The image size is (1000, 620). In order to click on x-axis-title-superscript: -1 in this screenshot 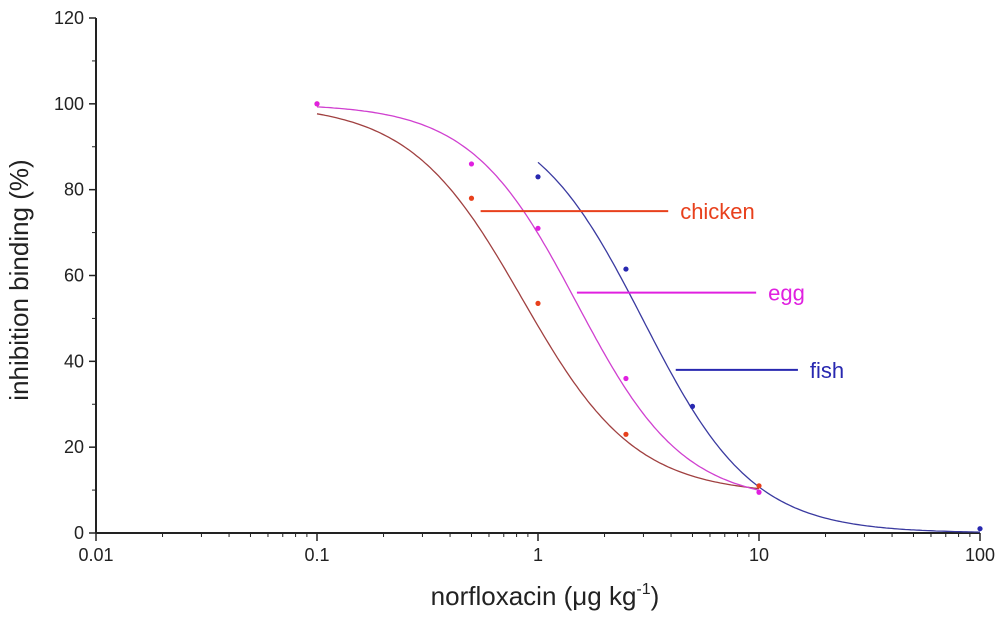, I will do `click(643, 589)`.